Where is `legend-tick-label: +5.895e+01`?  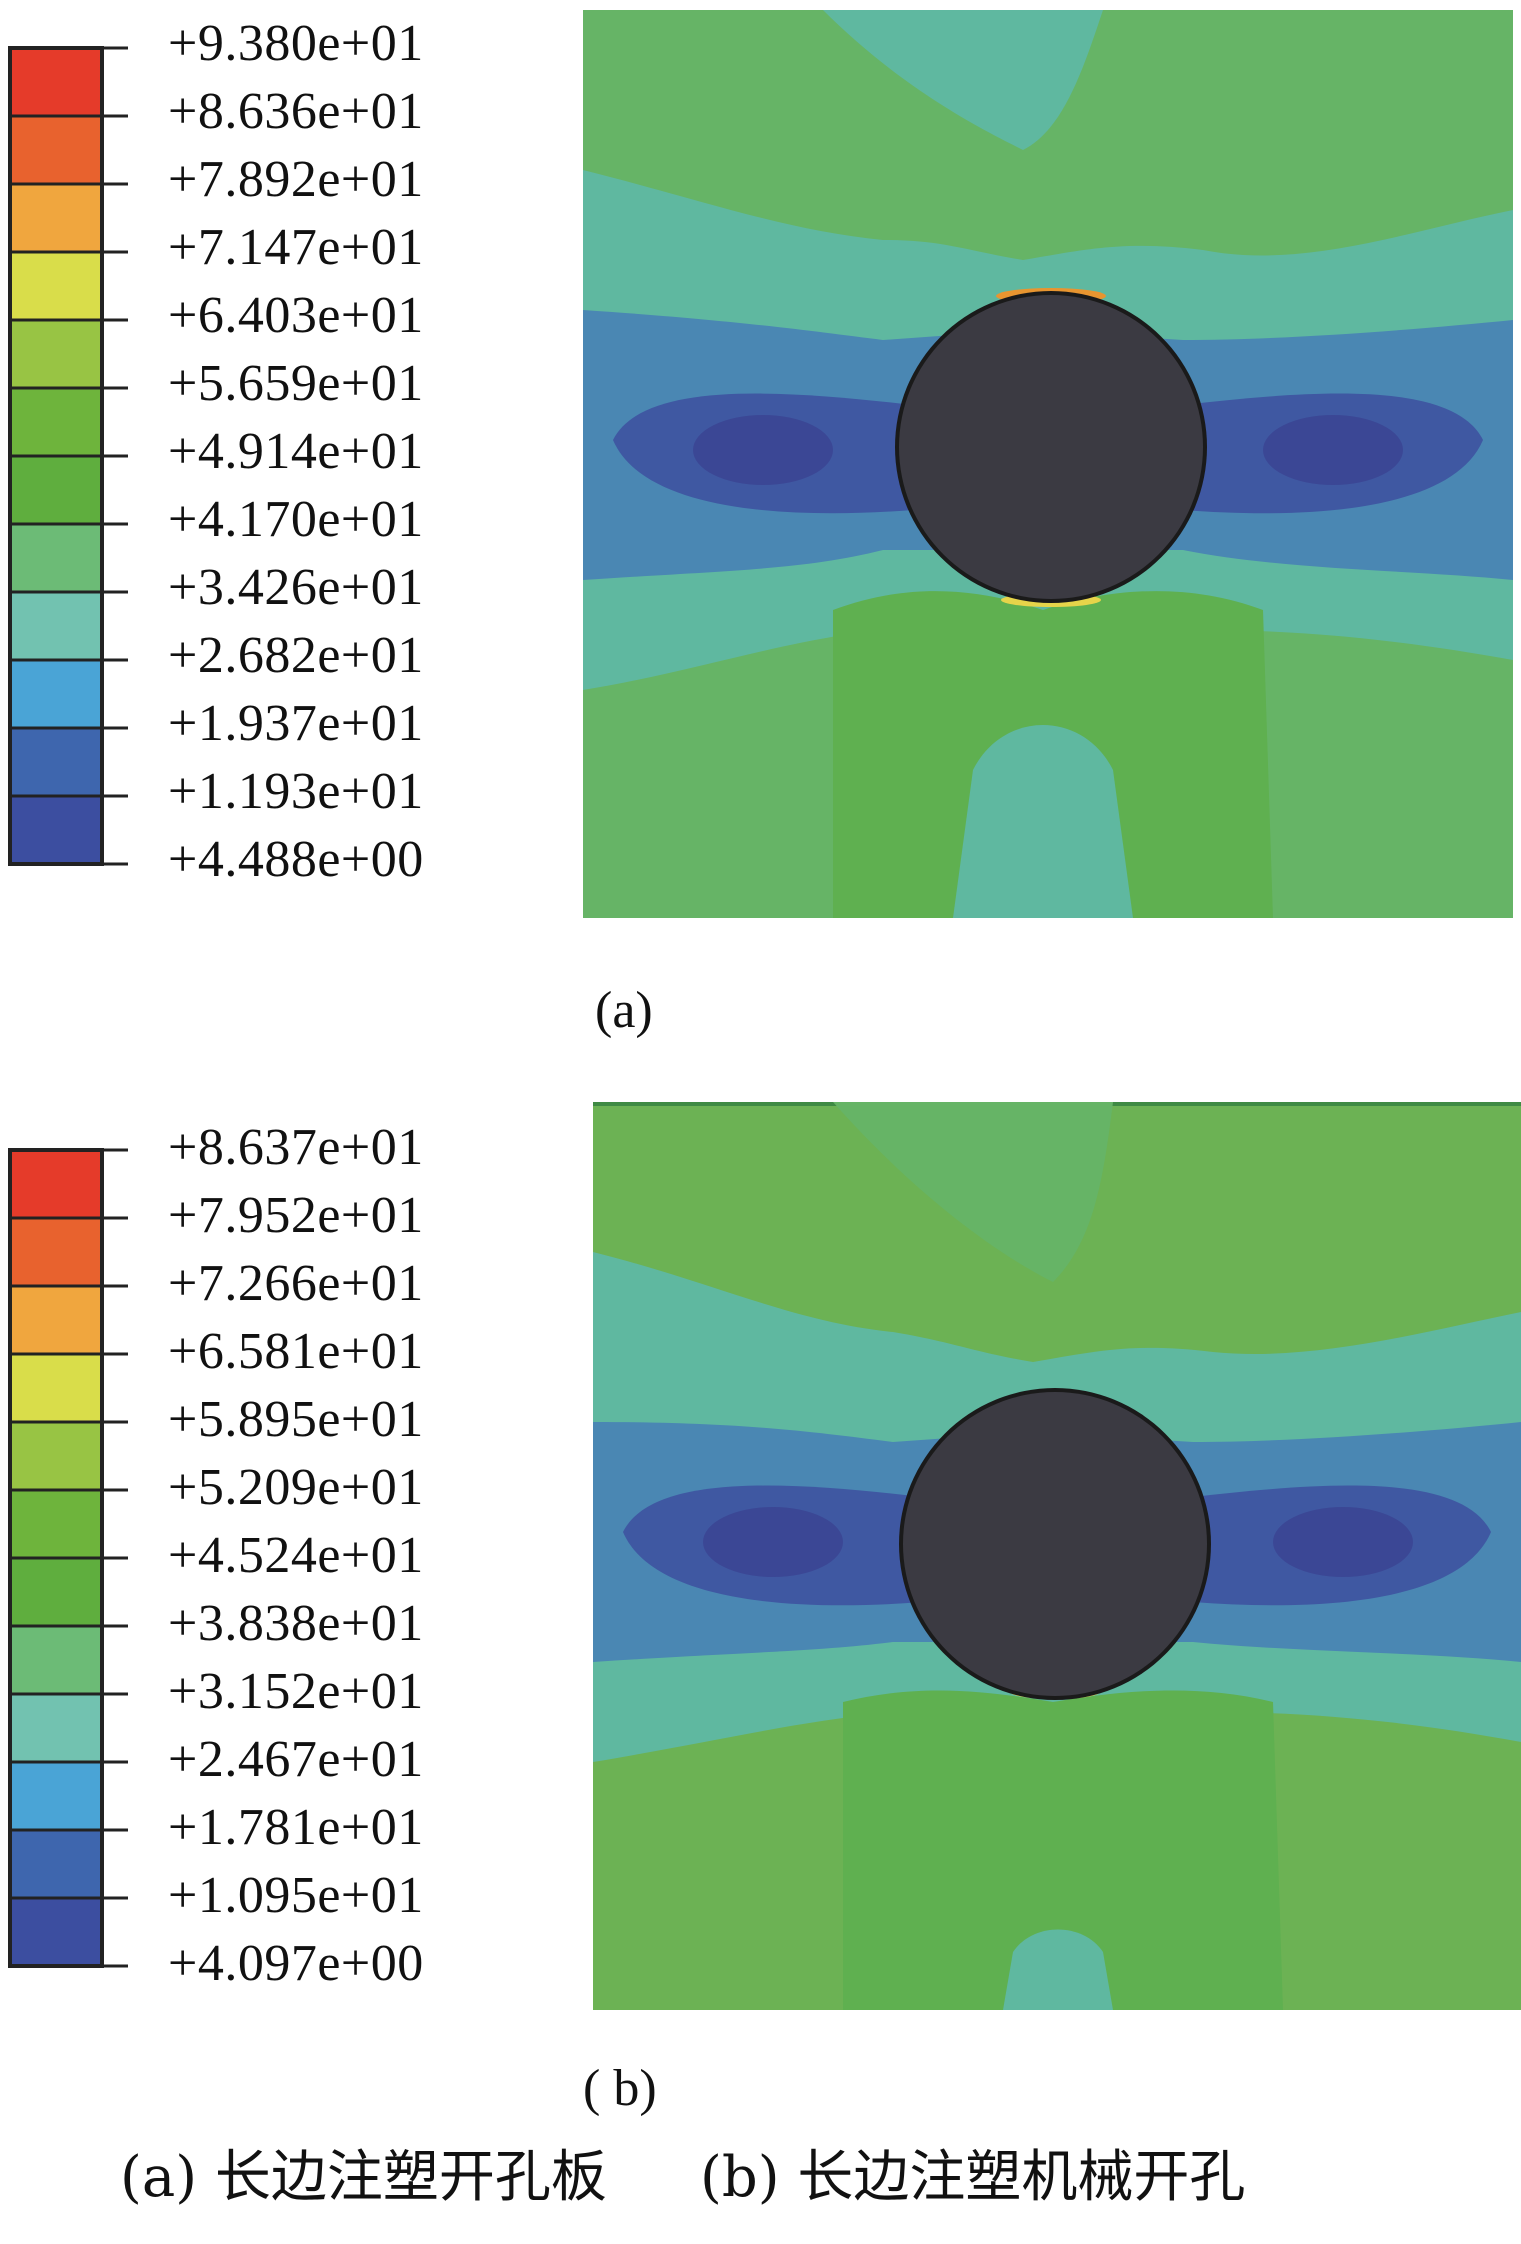
legend-tick-label: +5.895e+01 is located at coordinates (296, 1419).